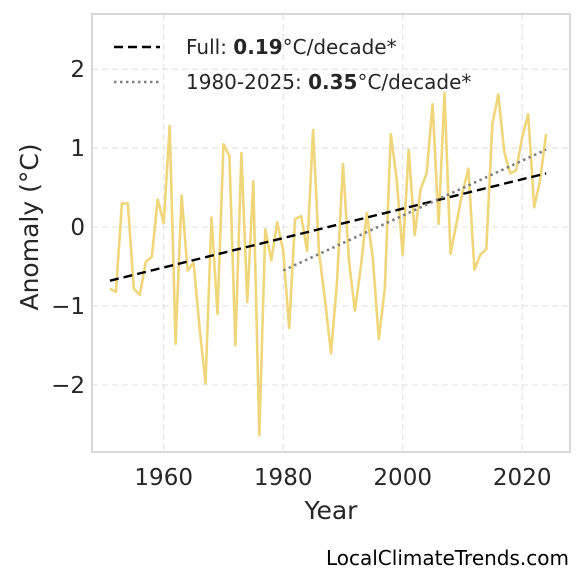 Image resolution: width=585 pixels, height=580 pixels. Describe the element at coordinates (68, 307) in the screenshot. I see `y-tick-label: −1` at that location.